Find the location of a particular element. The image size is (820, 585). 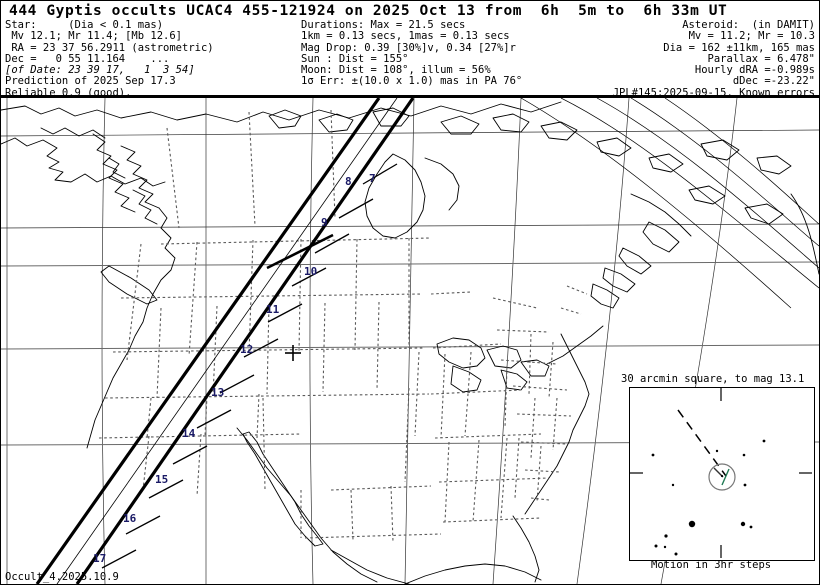

svg-text: 13 is located at coordinates (217, 392).